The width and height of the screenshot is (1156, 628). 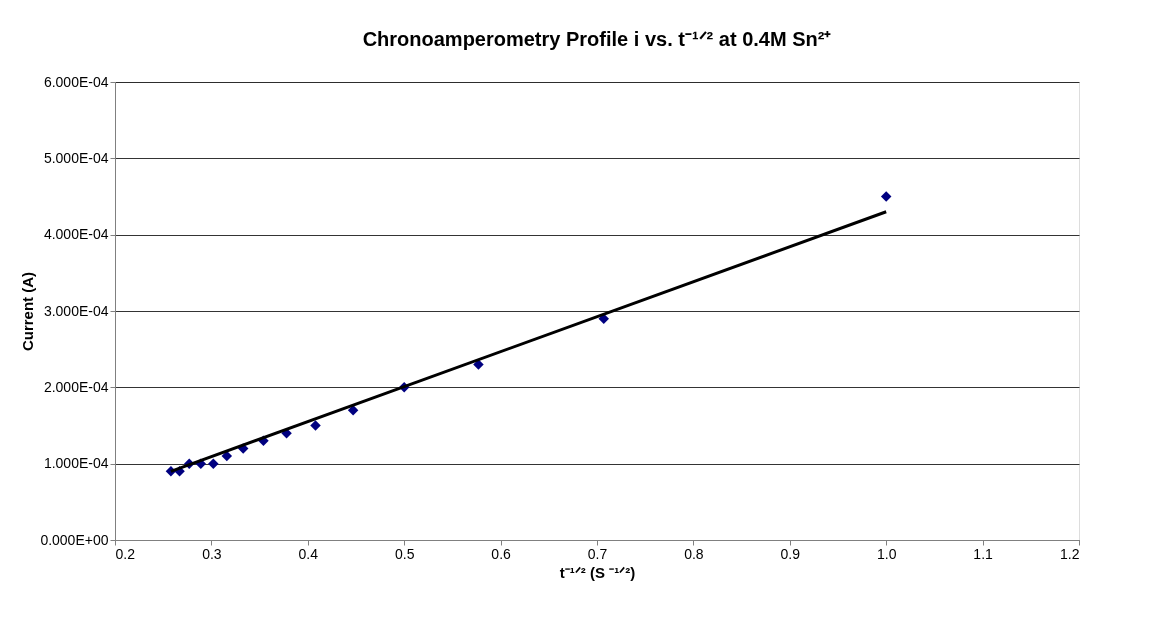 What do you see at coordinates (76, 157) in the screenshot?
I see `y-tick-label: 5.000E-04` at bounding box center [76, 157].